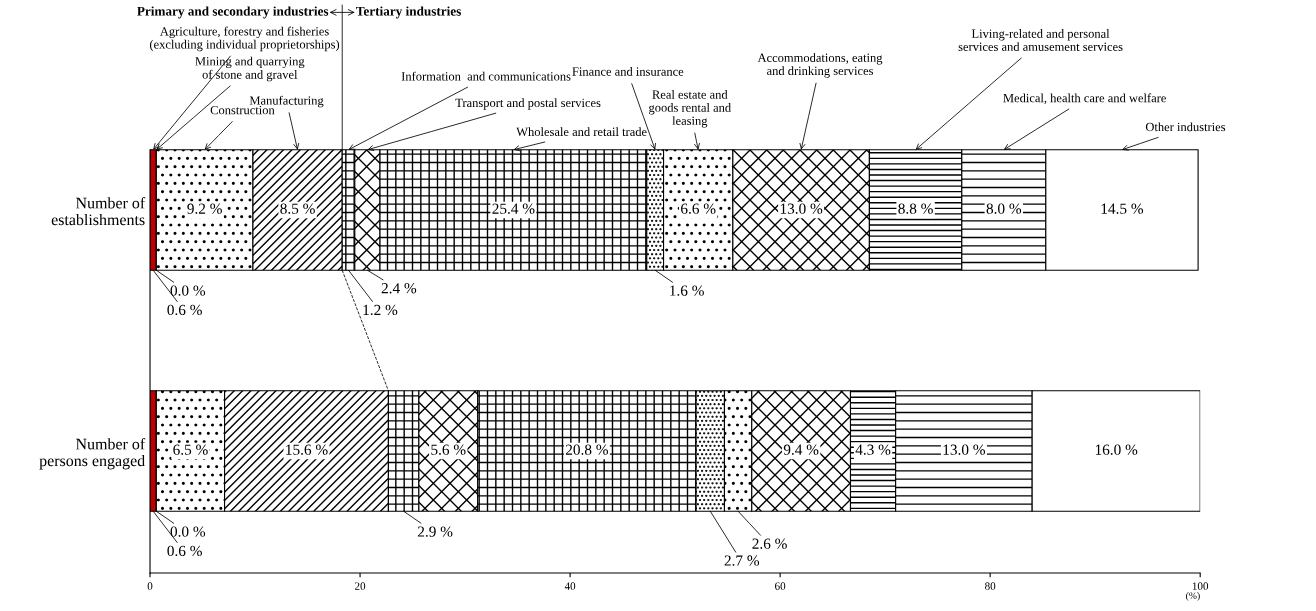 This screenshot has height=611, width=1316. What do you see at coordinates (1185, 127) in the screenshot?
I see `series-label: Other industries` at bounding box center [1185, 127].